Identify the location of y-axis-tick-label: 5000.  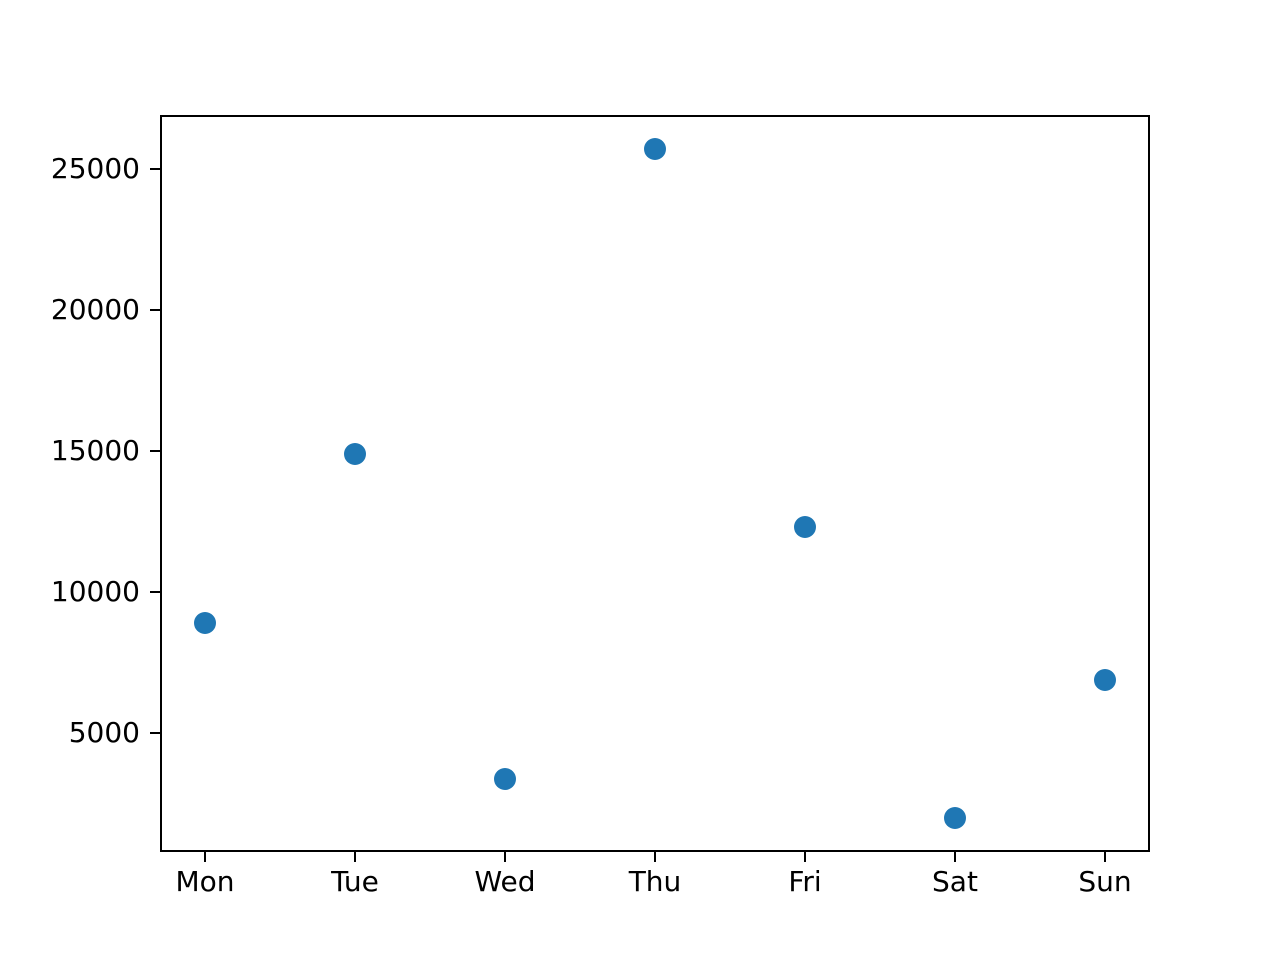
(104, 733).